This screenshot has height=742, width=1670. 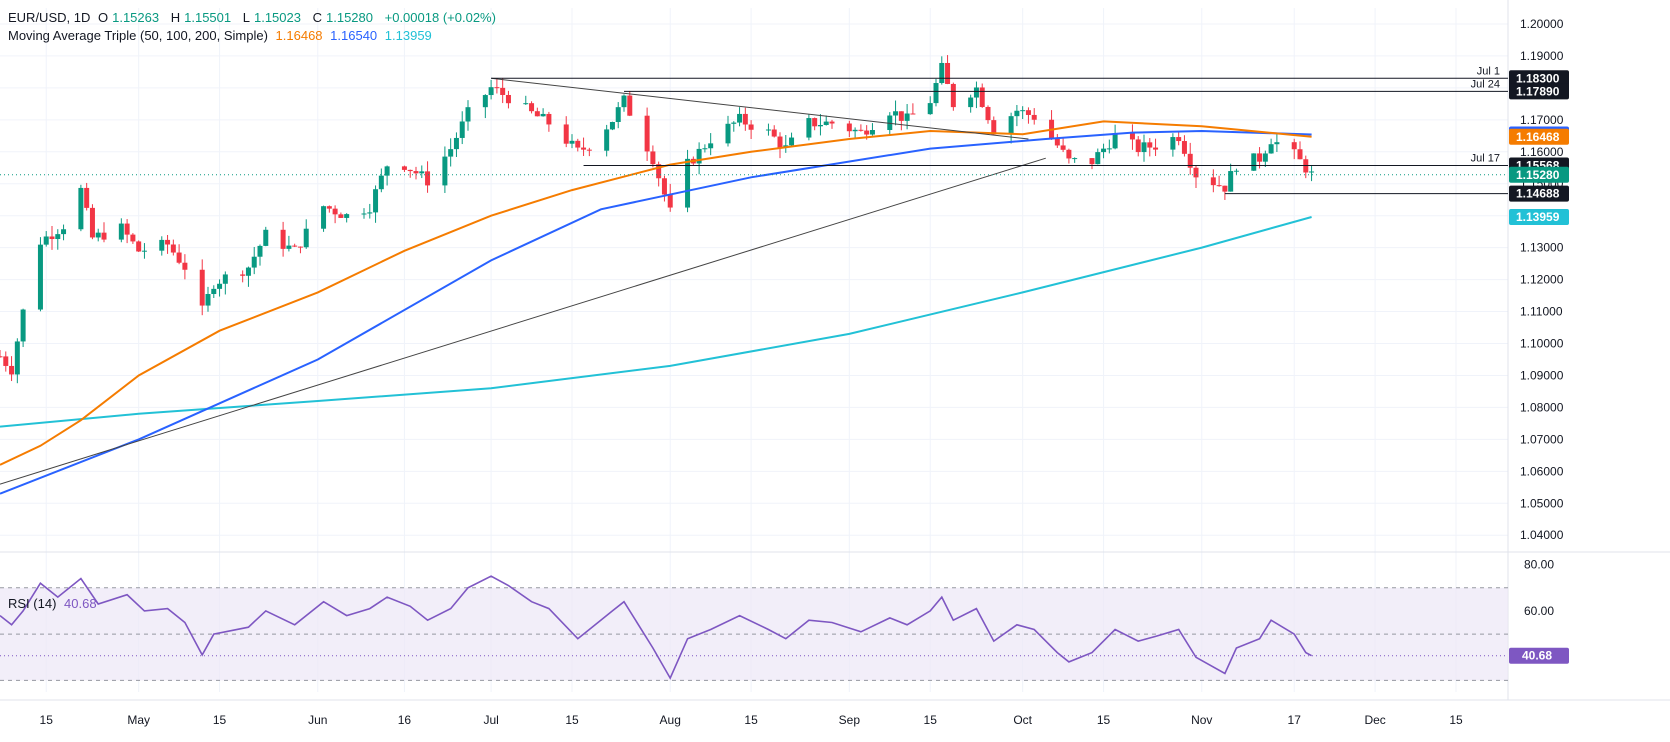 I want to click on price-tick-label: 1.19000, so click(x=1542, y=56).